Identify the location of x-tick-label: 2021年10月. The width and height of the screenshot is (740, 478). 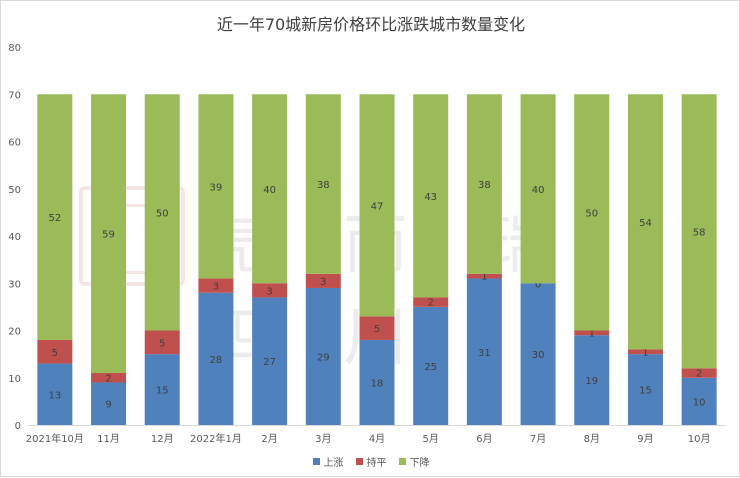
(55, 438).